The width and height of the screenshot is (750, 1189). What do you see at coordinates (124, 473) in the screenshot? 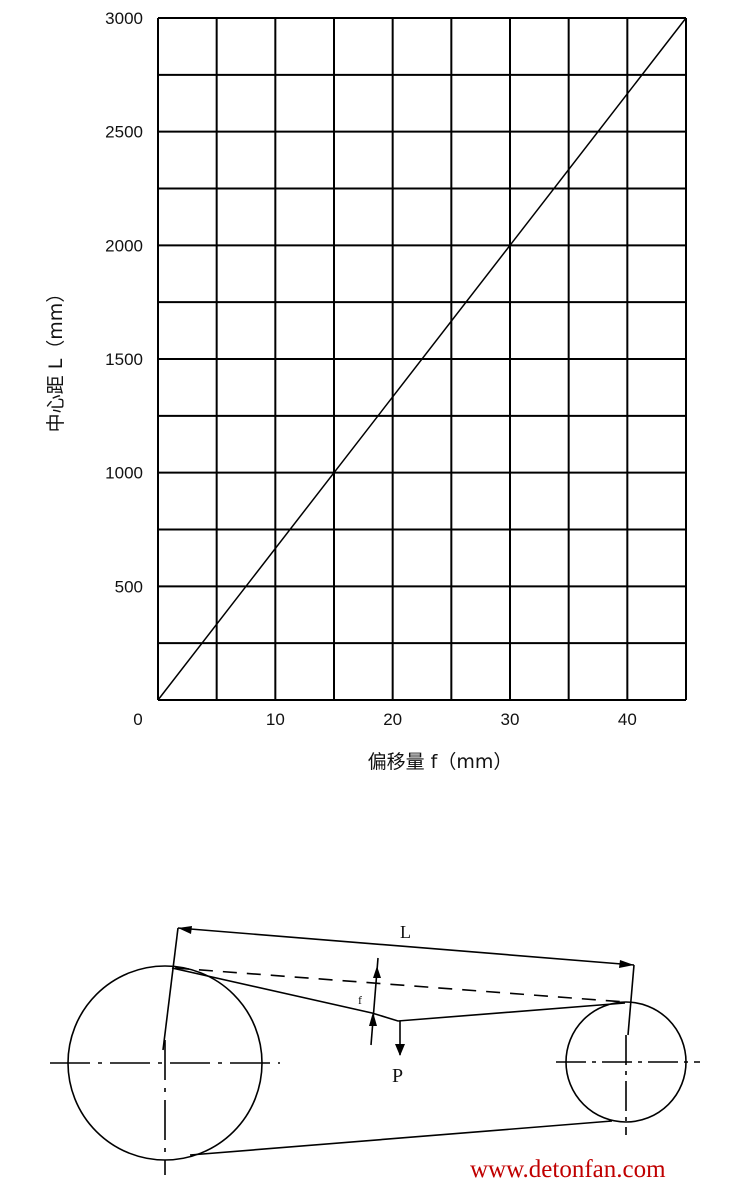
I see `y-tick-label: 1000` at bounding box center [124, 473].